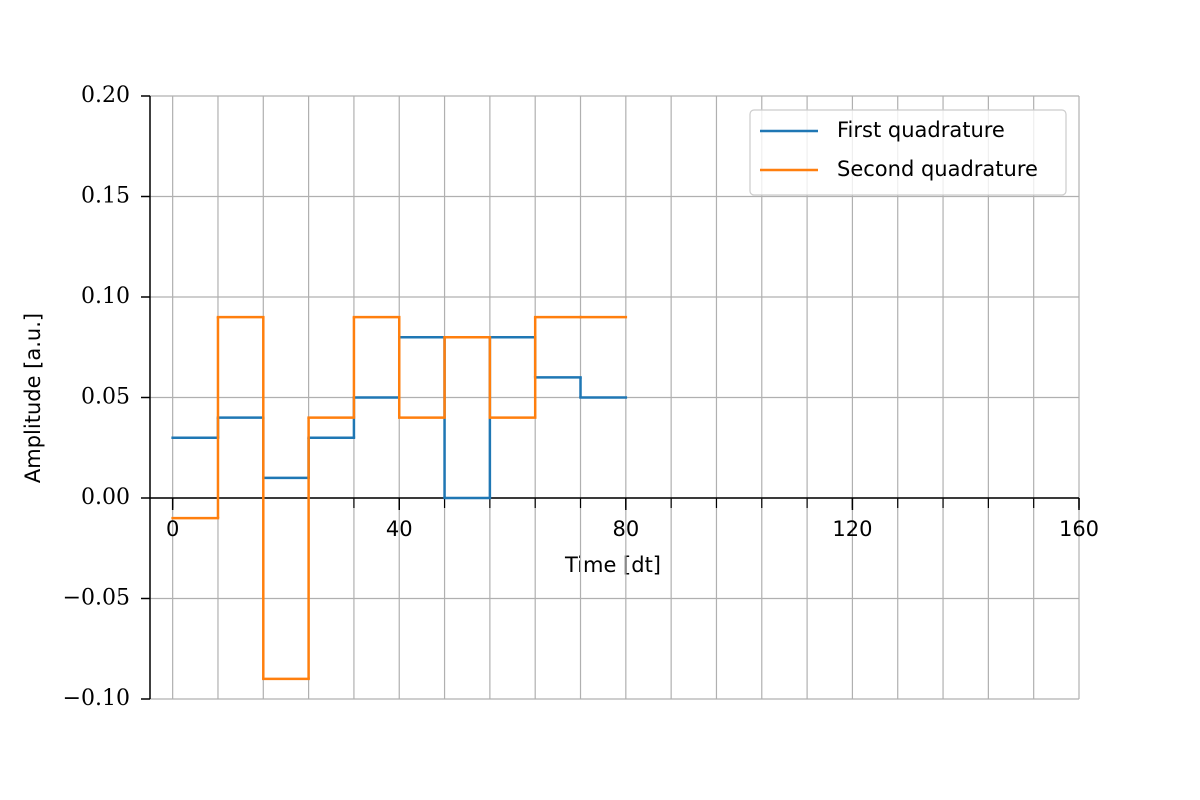  Describe the element at coordinates (105, 497) in the screenshot. I see `y-tick-label: 0.00` at that location.